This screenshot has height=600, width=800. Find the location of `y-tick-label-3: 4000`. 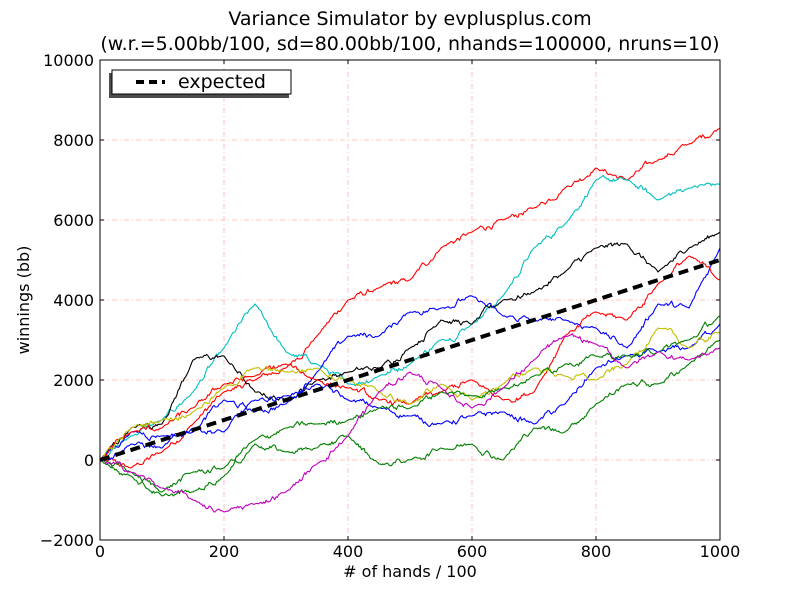

y-tick-label-3: 4000 is located at coordinates (73, 300).